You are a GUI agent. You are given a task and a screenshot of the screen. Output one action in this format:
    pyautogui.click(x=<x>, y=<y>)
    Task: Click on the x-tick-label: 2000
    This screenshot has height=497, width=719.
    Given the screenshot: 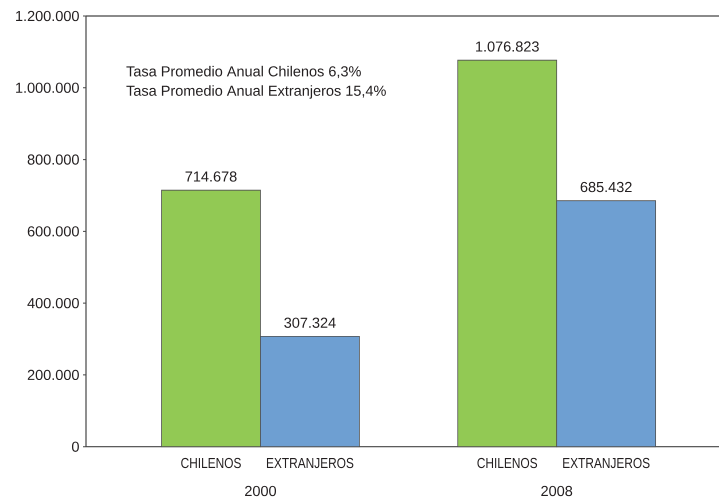 What is the action you would take?
    pyautogui.click(x=260, y=491)
    